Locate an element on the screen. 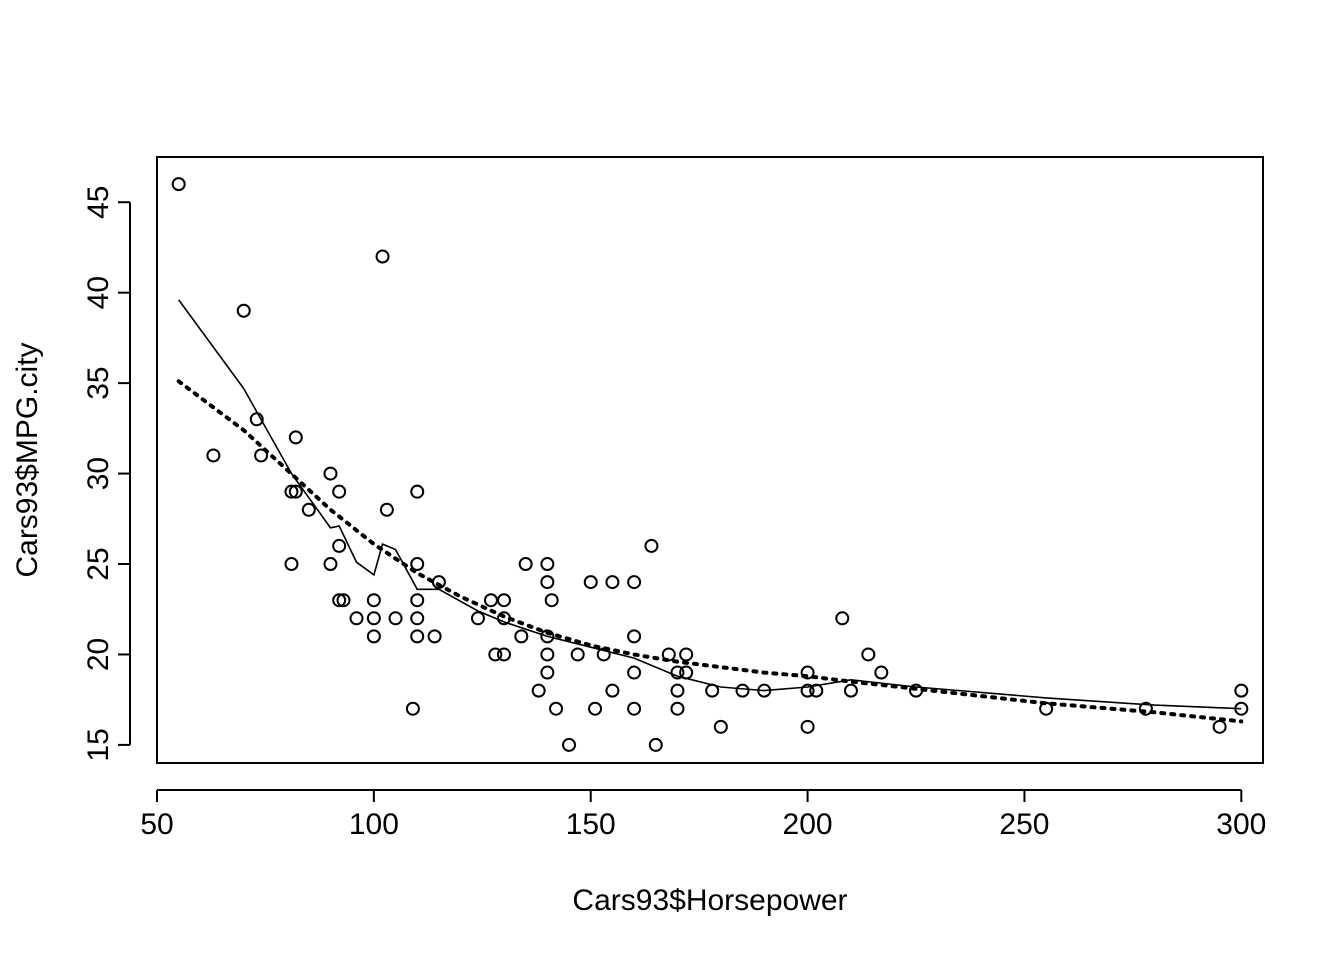  y-tick-label: 35 is located at coordinates (98, 382).